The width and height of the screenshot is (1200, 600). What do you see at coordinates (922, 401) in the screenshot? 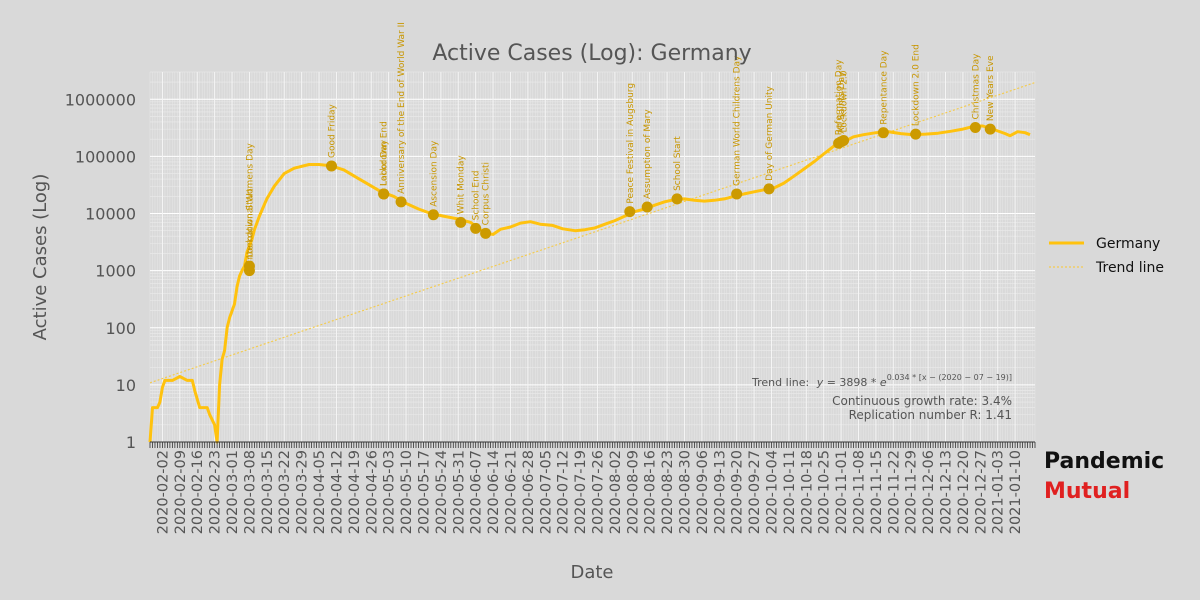
I see `growth-rate: Continuous growth rate: 3.4%` at bounding box center [922, 401].